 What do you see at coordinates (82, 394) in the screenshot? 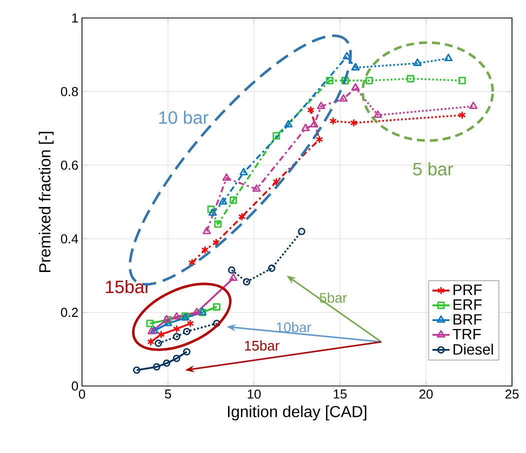
I see `x-tick-label: 0` at bounding box center [82, 394].